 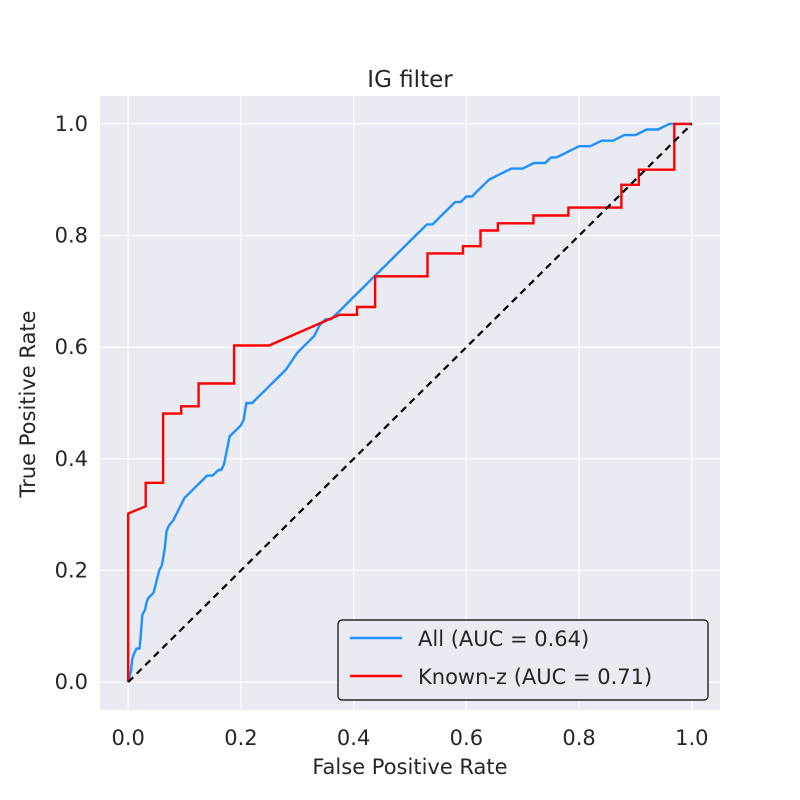 I want to click on y-tick-label: 1.0, so click(x=71, y=124).